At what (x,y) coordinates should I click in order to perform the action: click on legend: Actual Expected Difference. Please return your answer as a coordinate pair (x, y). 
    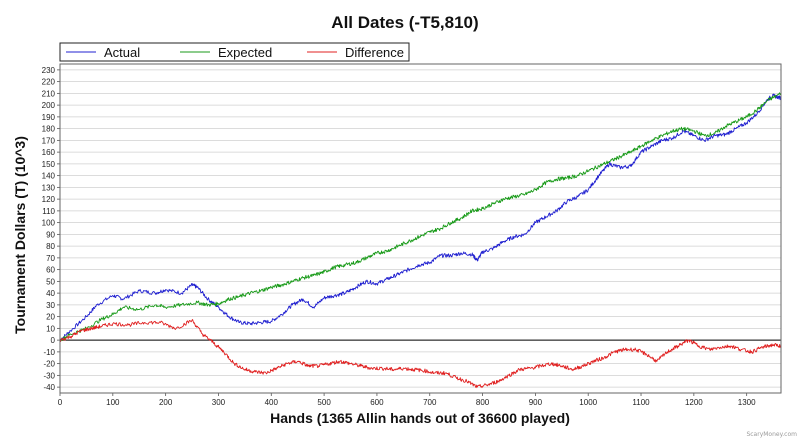
    Looking at the image, I should click on (234, 52).